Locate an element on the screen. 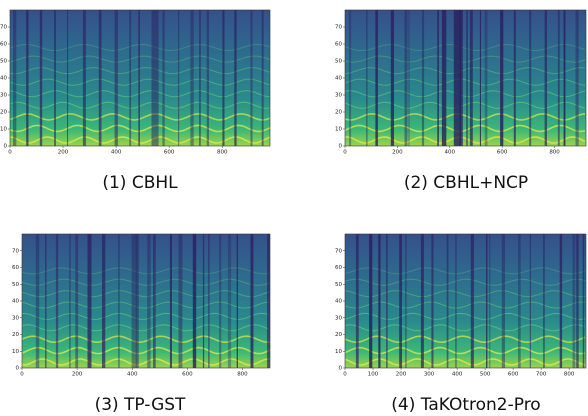 This screenshot has width=588, height=416. y-tick-label: 20 is located at coordinates (15, 335).